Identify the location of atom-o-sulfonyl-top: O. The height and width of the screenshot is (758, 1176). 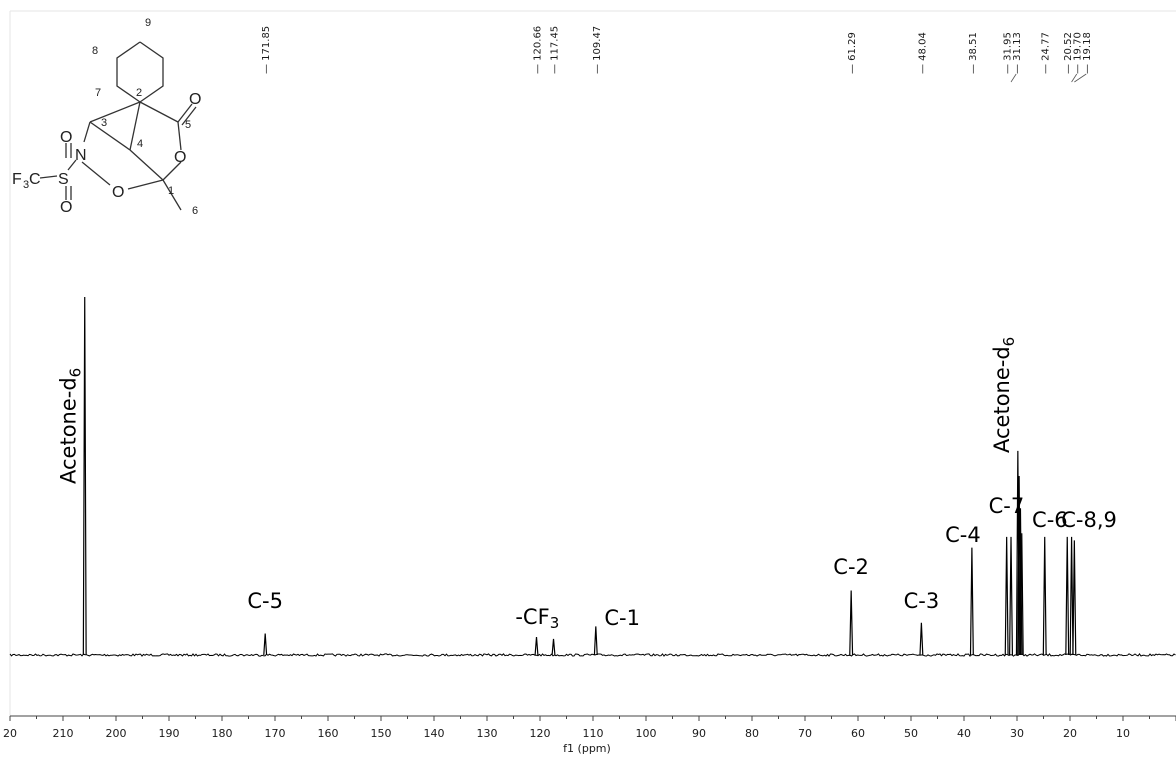
(66, 137).